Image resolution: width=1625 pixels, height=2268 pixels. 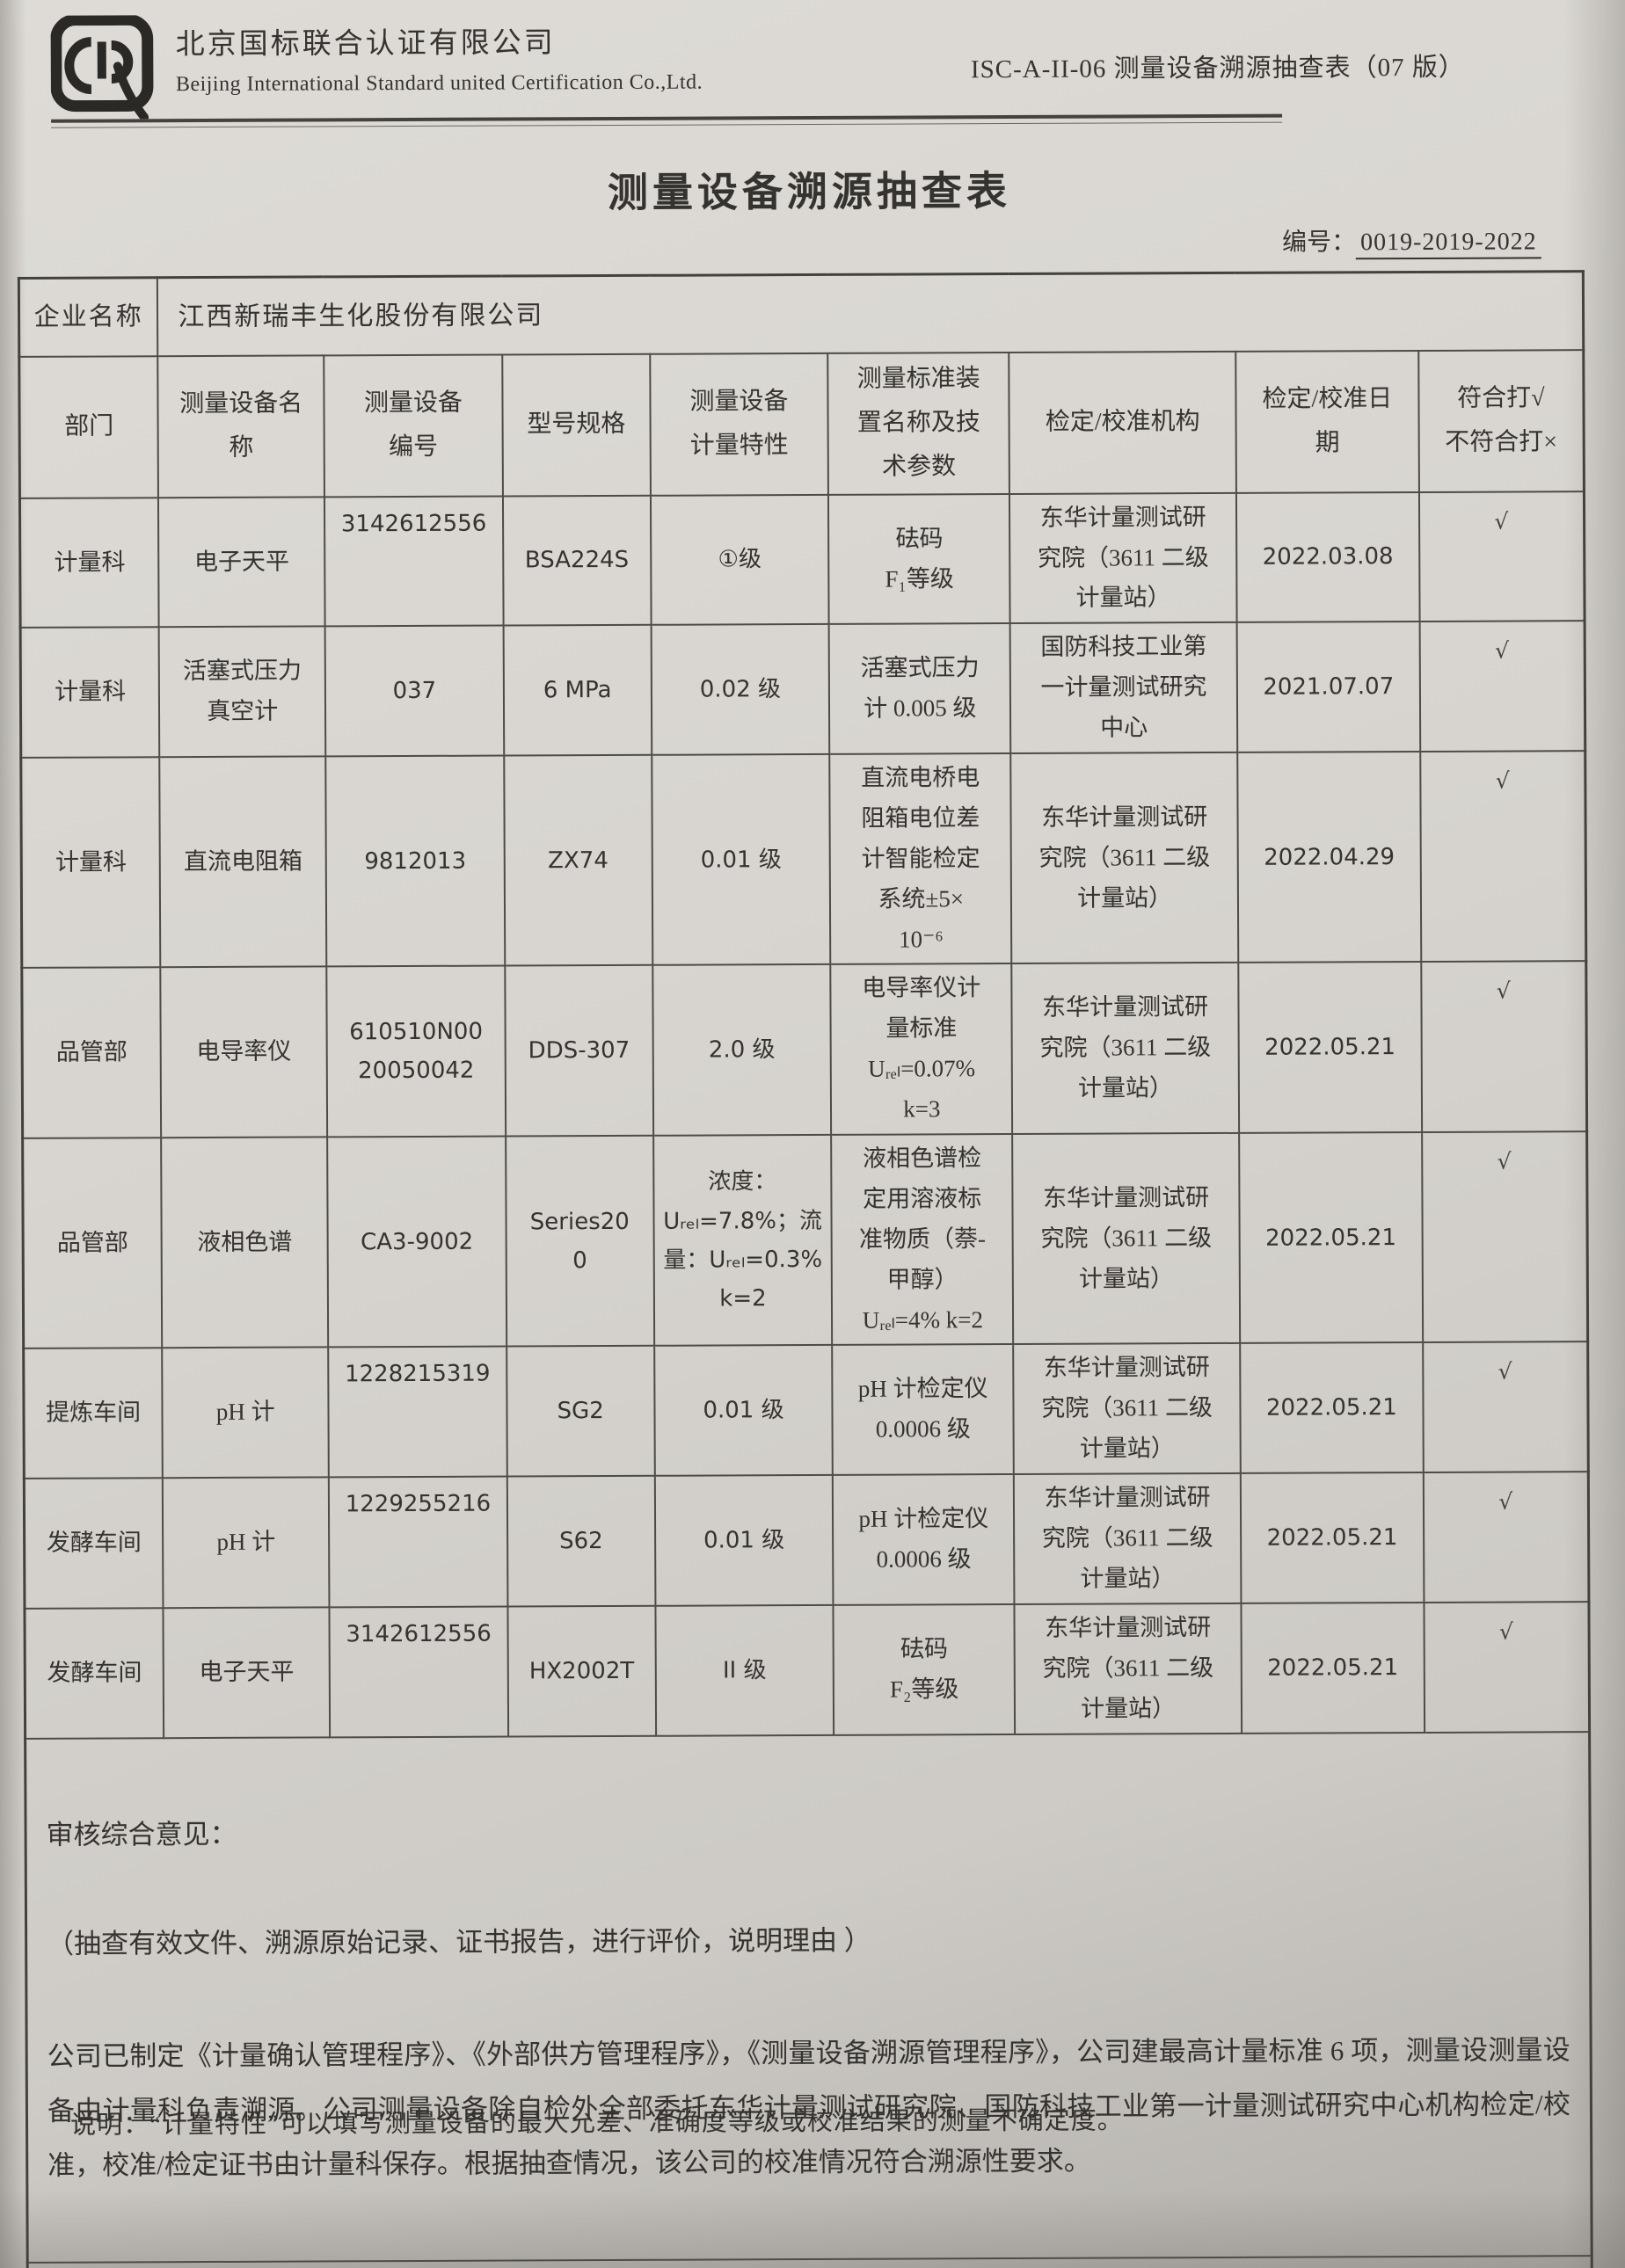 What do you see at coordinates (581, 1541) in the screenshot?
I see `cell-model: S62` at bounding box center [581, 1541].